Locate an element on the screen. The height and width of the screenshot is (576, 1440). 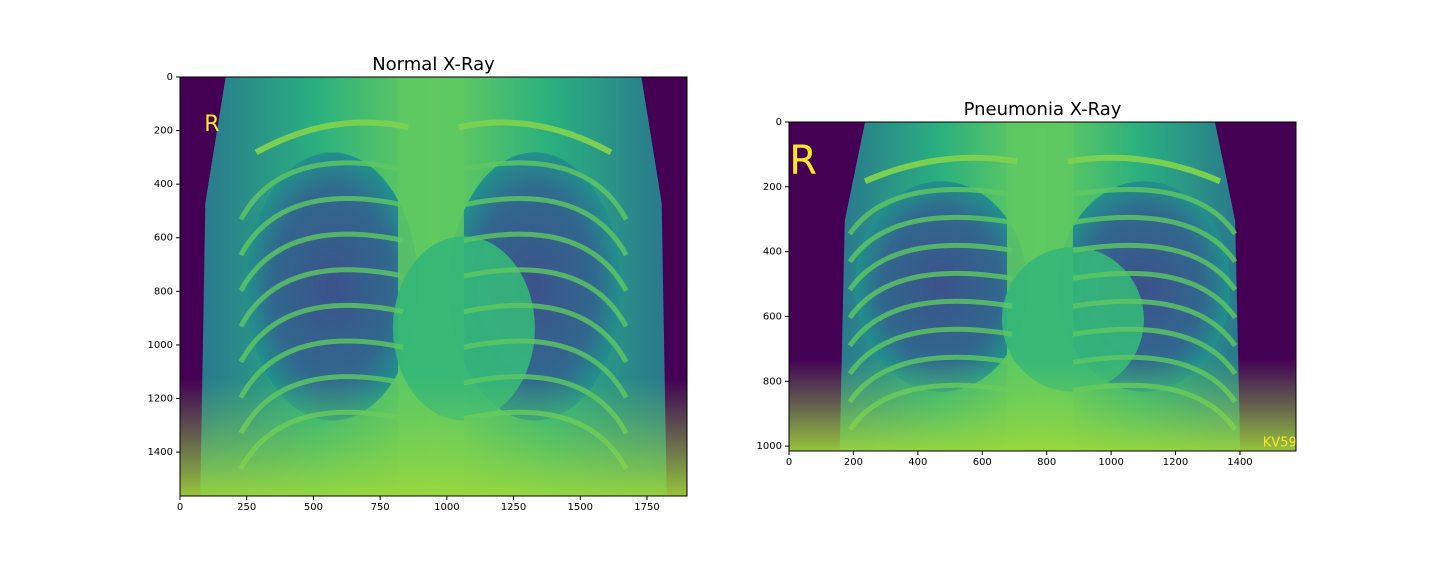
y-tick-label: 1200 is located at coordinates (160, 398).